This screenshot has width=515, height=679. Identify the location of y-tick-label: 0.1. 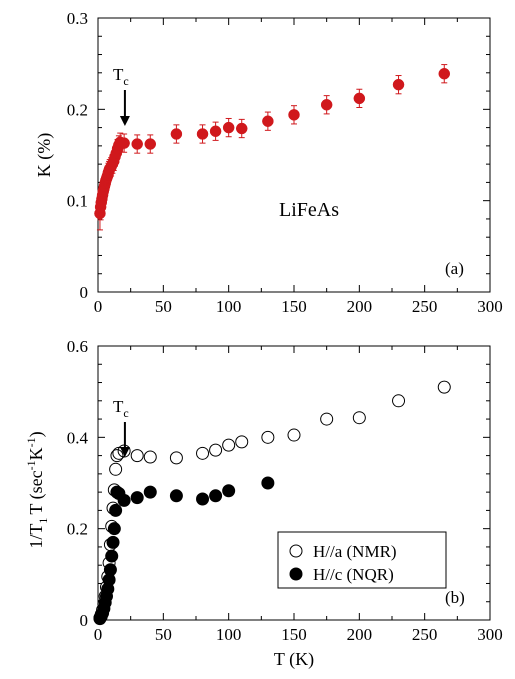
(77, 201).